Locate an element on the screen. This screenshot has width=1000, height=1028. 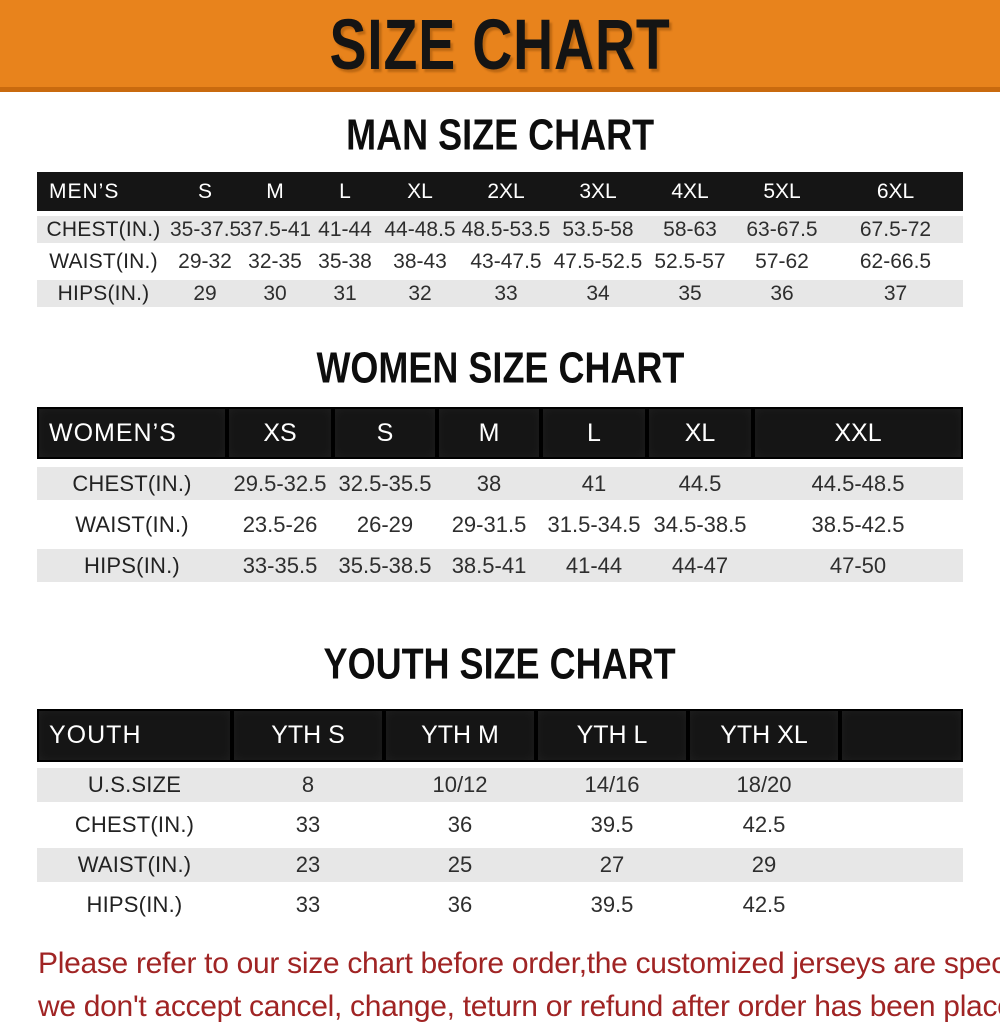
cell: 35-37.5 is located at coordinates (205, 229).